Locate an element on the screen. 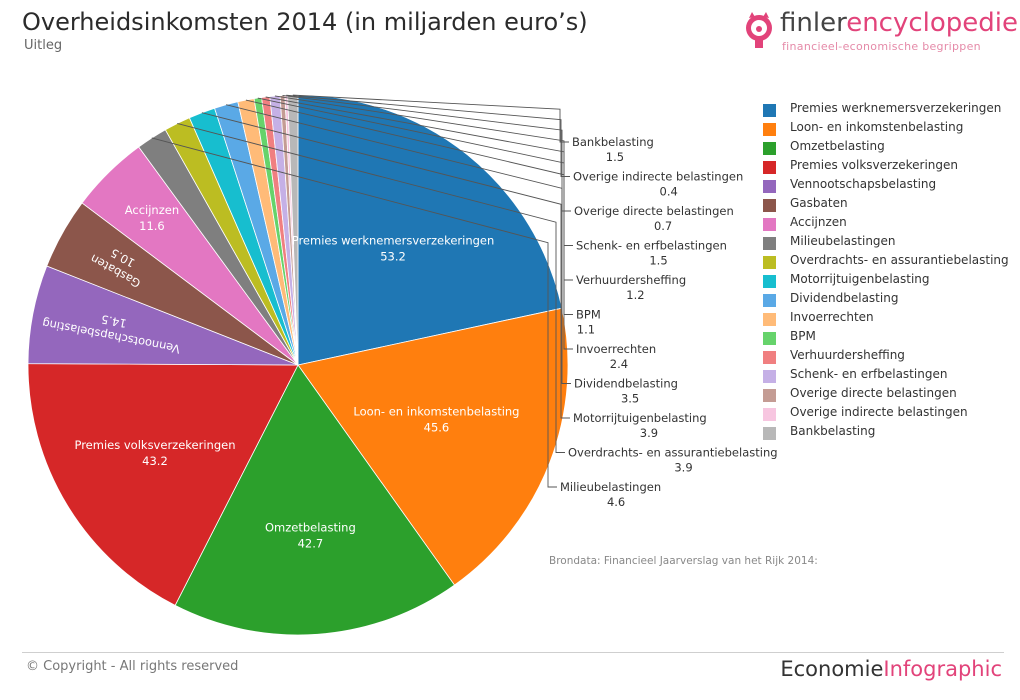 This screenshot has height=700, width=1020. outside-label-overdrachts-en-assurantiebelasting: Overdrachts- en assurantiebelasting is located at coordinates (673, 453).